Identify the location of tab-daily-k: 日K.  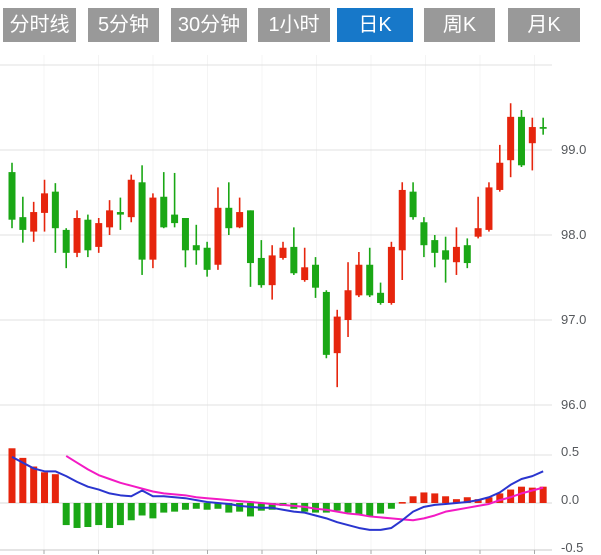
(375, 25).